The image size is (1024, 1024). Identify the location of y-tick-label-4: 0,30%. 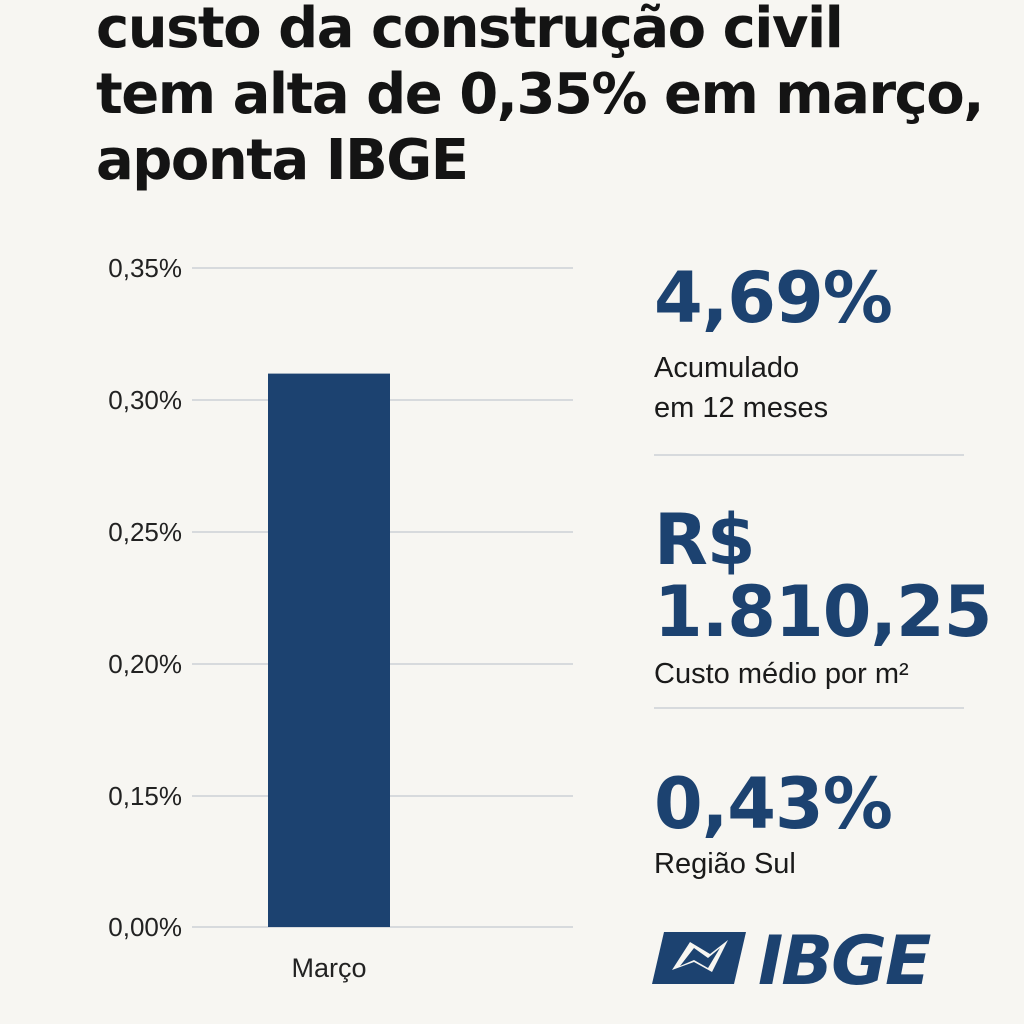
(145, 400).